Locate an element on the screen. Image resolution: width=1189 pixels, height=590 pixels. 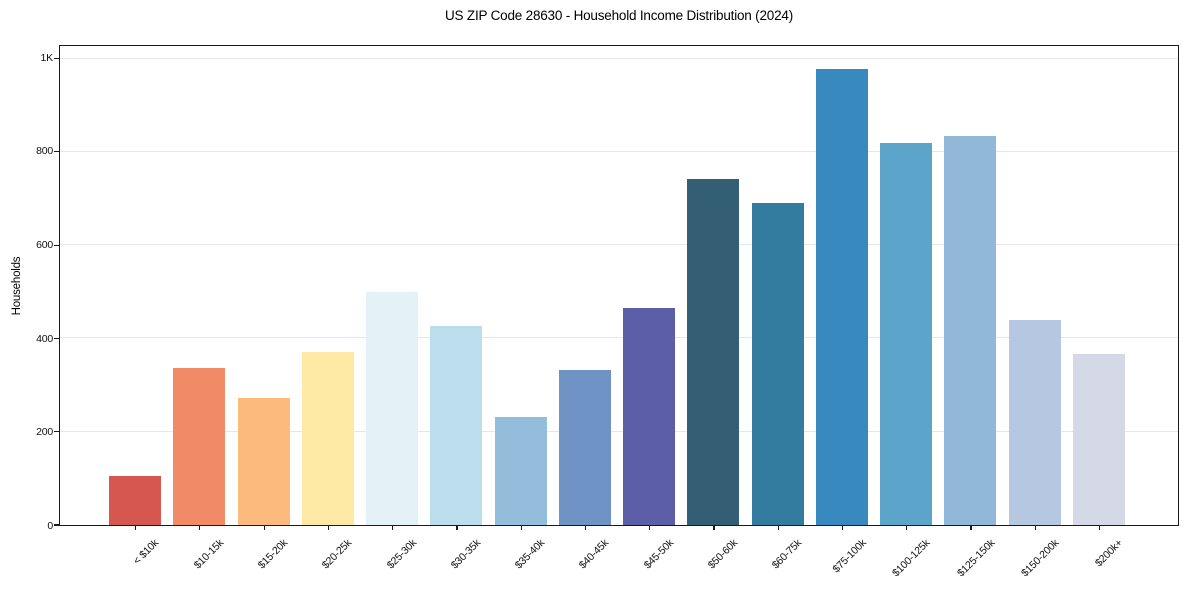
bar-slot: $150-200k is located at coordinates (1034, 312).